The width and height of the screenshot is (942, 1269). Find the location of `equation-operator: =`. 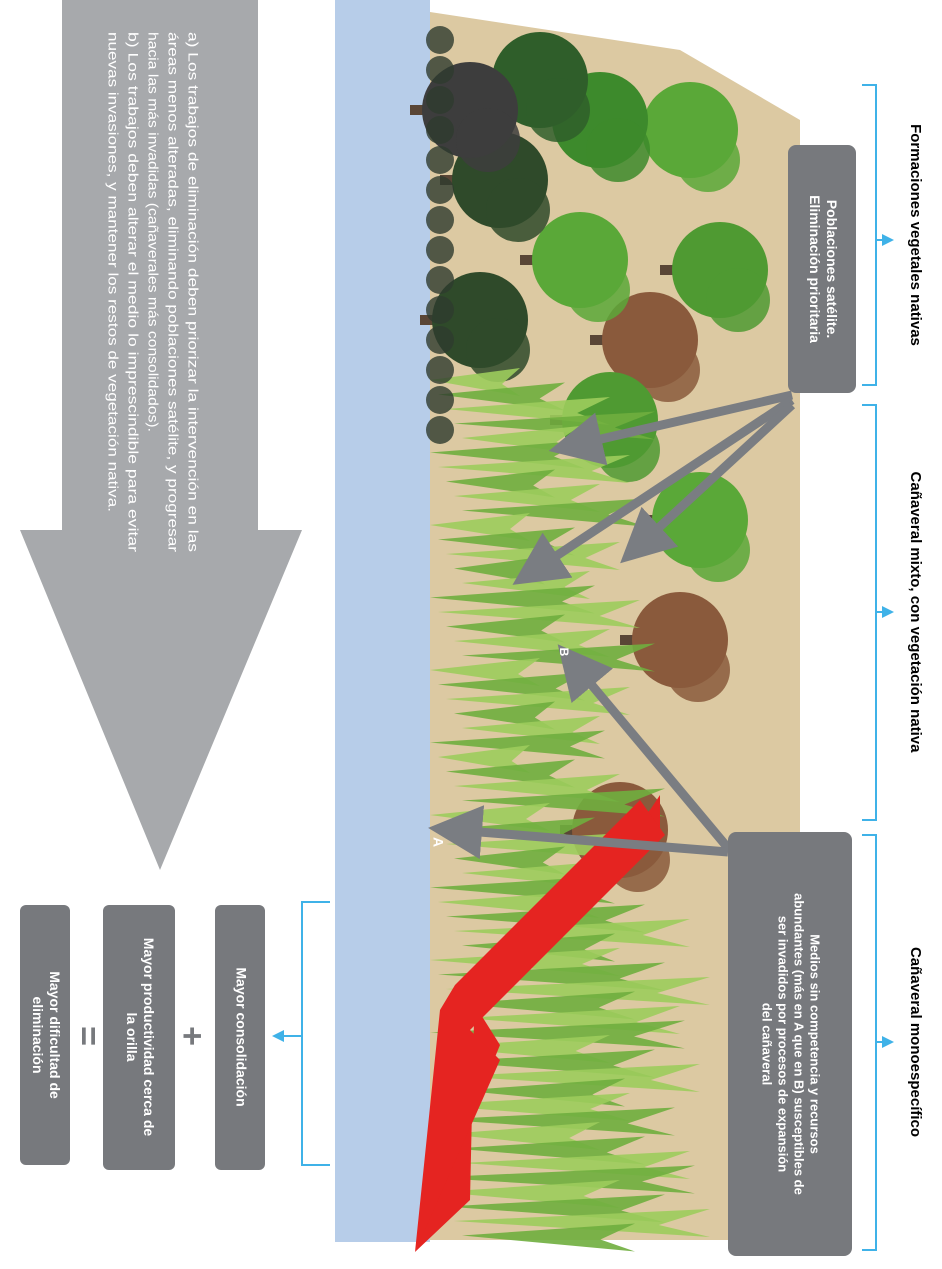

equation-operator: = is located at coordinates (88, 1036).